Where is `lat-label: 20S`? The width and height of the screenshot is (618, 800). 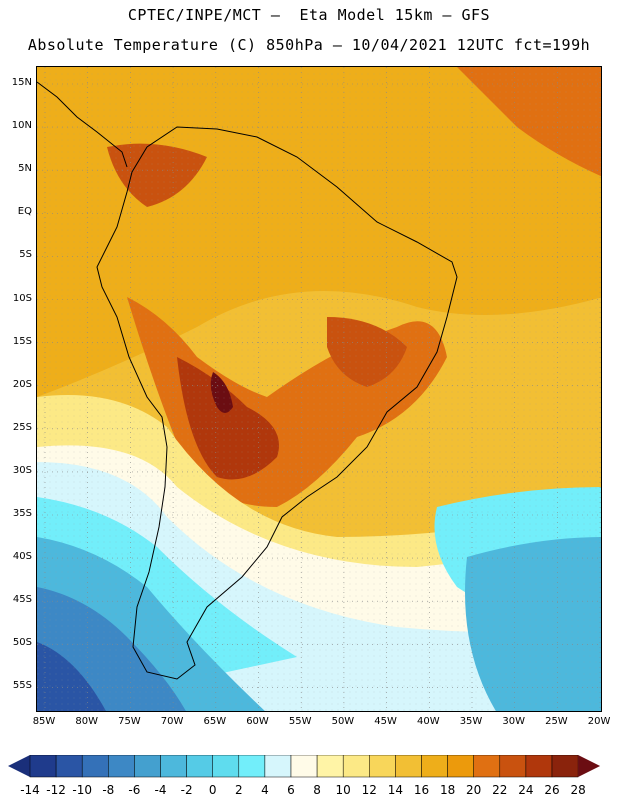 lat-label: 20S is located at coordinates (22, 384).